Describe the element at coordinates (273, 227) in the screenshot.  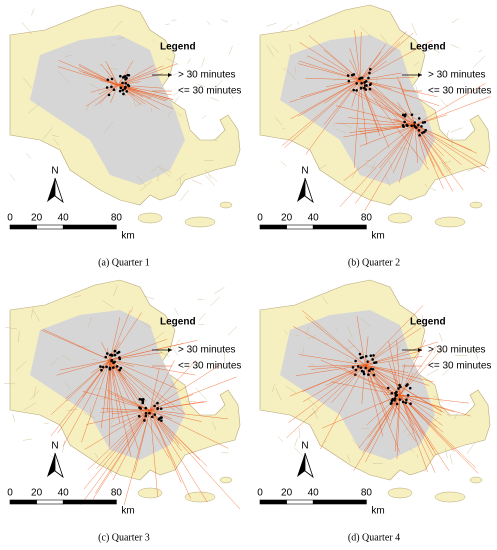
I see `scale-segment` at that location.